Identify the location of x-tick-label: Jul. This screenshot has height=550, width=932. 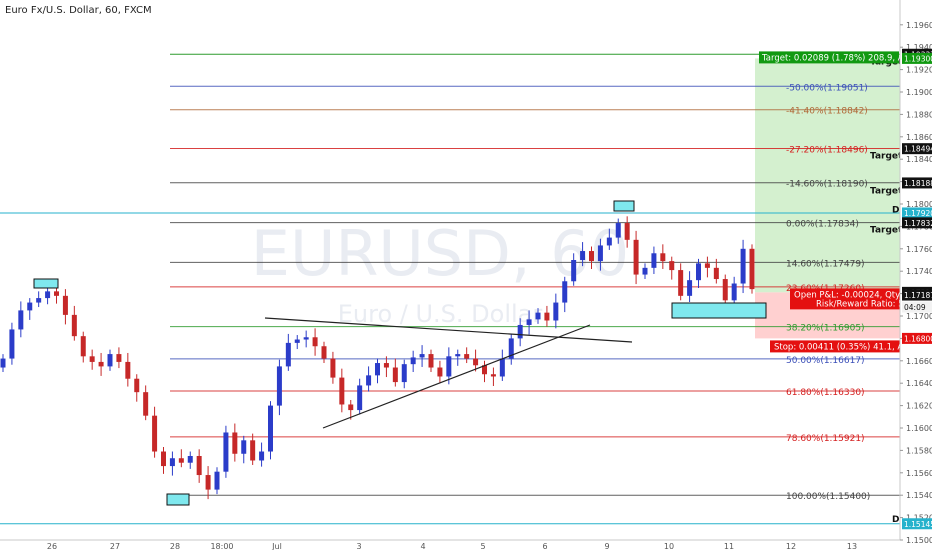
(276, 546).